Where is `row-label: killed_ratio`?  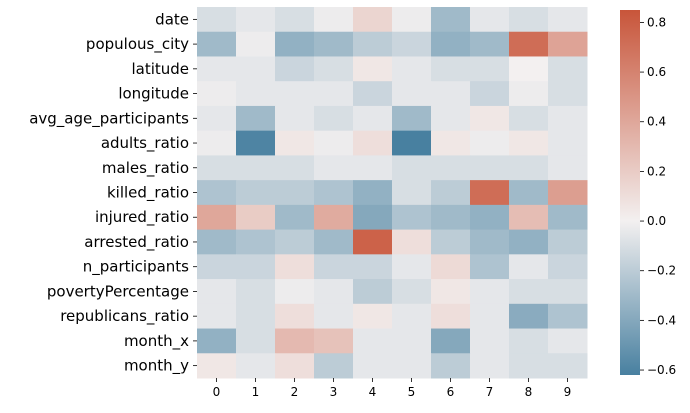
row-label: killed_ratio is located at coordinates (148, 193).